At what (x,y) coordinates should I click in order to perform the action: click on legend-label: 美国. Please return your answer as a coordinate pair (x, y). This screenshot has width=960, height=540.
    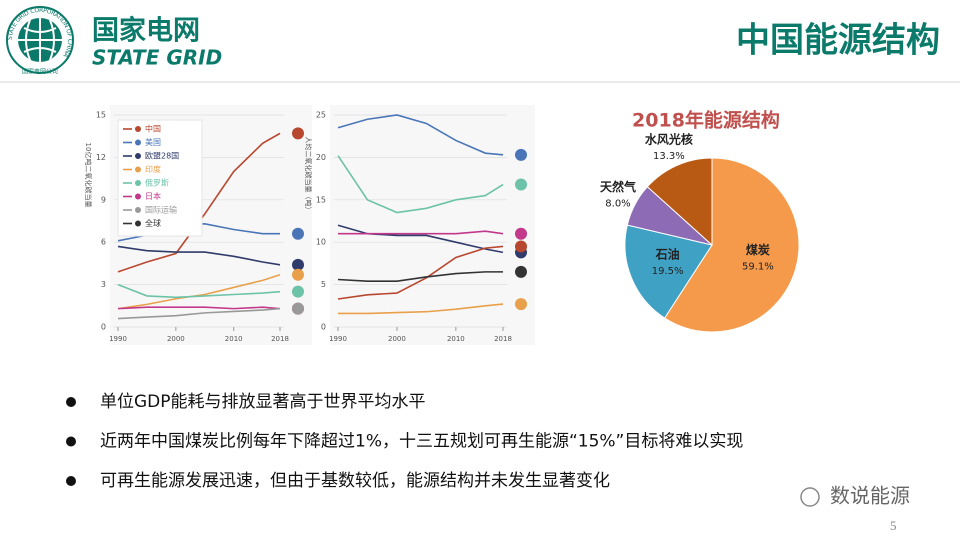
    Looking at the image, I should click on (153, 142).